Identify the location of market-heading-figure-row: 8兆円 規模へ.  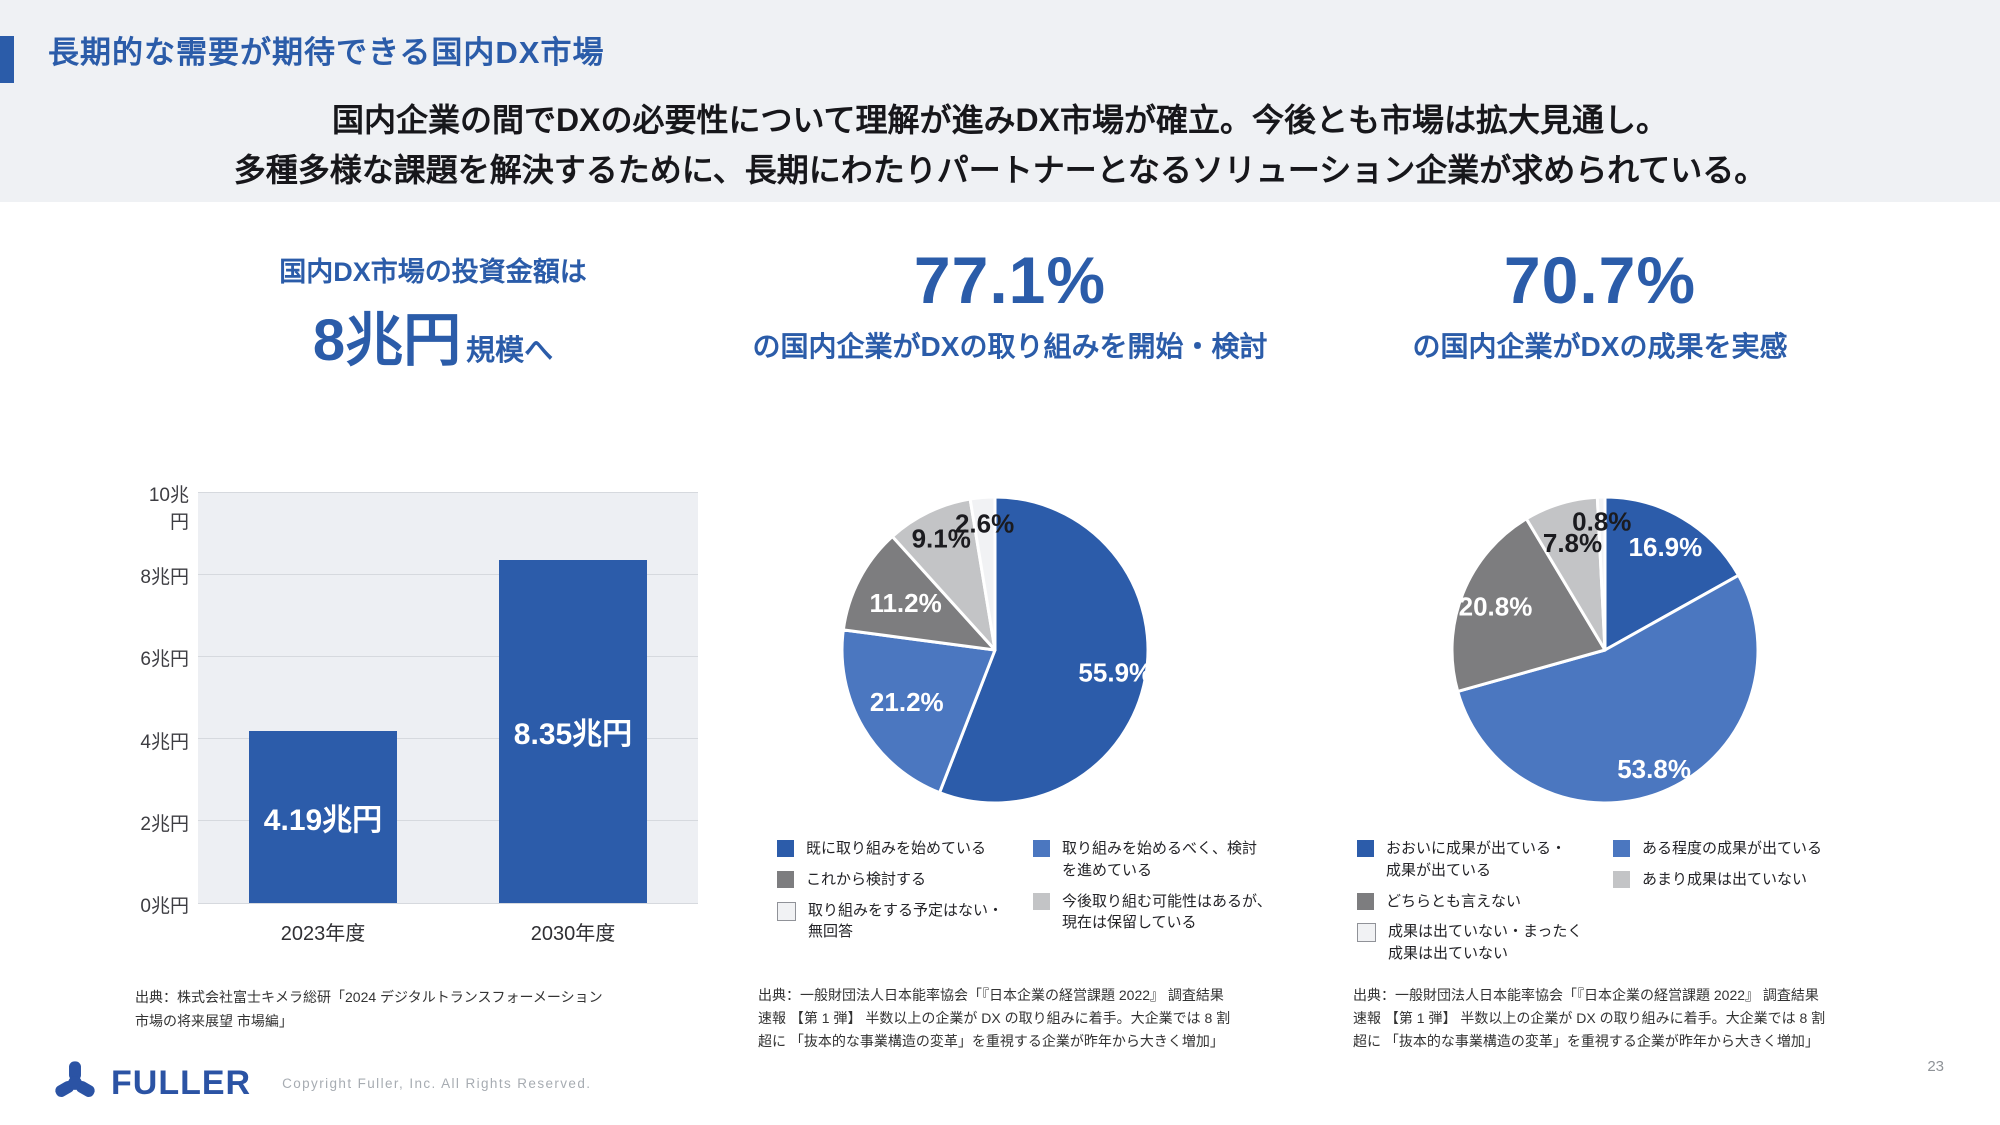
(433, 335).